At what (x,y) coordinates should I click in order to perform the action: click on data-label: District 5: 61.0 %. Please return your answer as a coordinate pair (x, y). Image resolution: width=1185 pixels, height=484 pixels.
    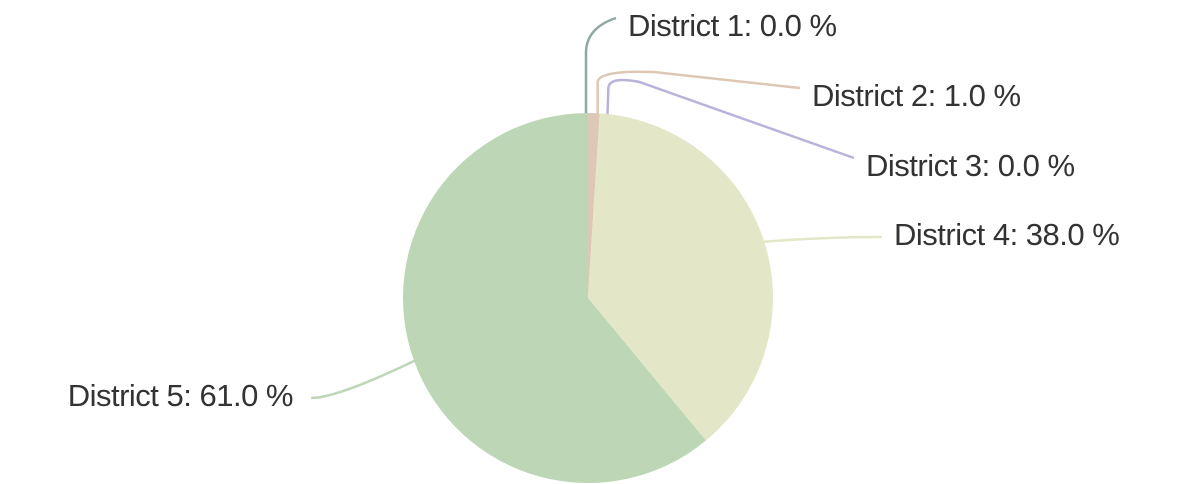
    Looking at the image, I should click on (180, 395).